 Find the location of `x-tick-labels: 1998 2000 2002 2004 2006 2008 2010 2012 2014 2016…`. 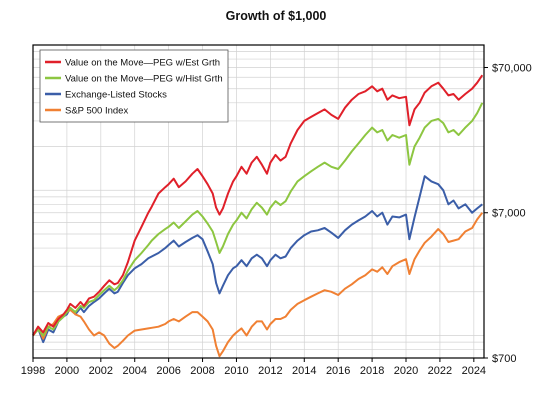

x-tick-labels: 1998 2000 2002 2004 2006 2008 2010 2012 2014 2016… is located at coordinates (253, 367).